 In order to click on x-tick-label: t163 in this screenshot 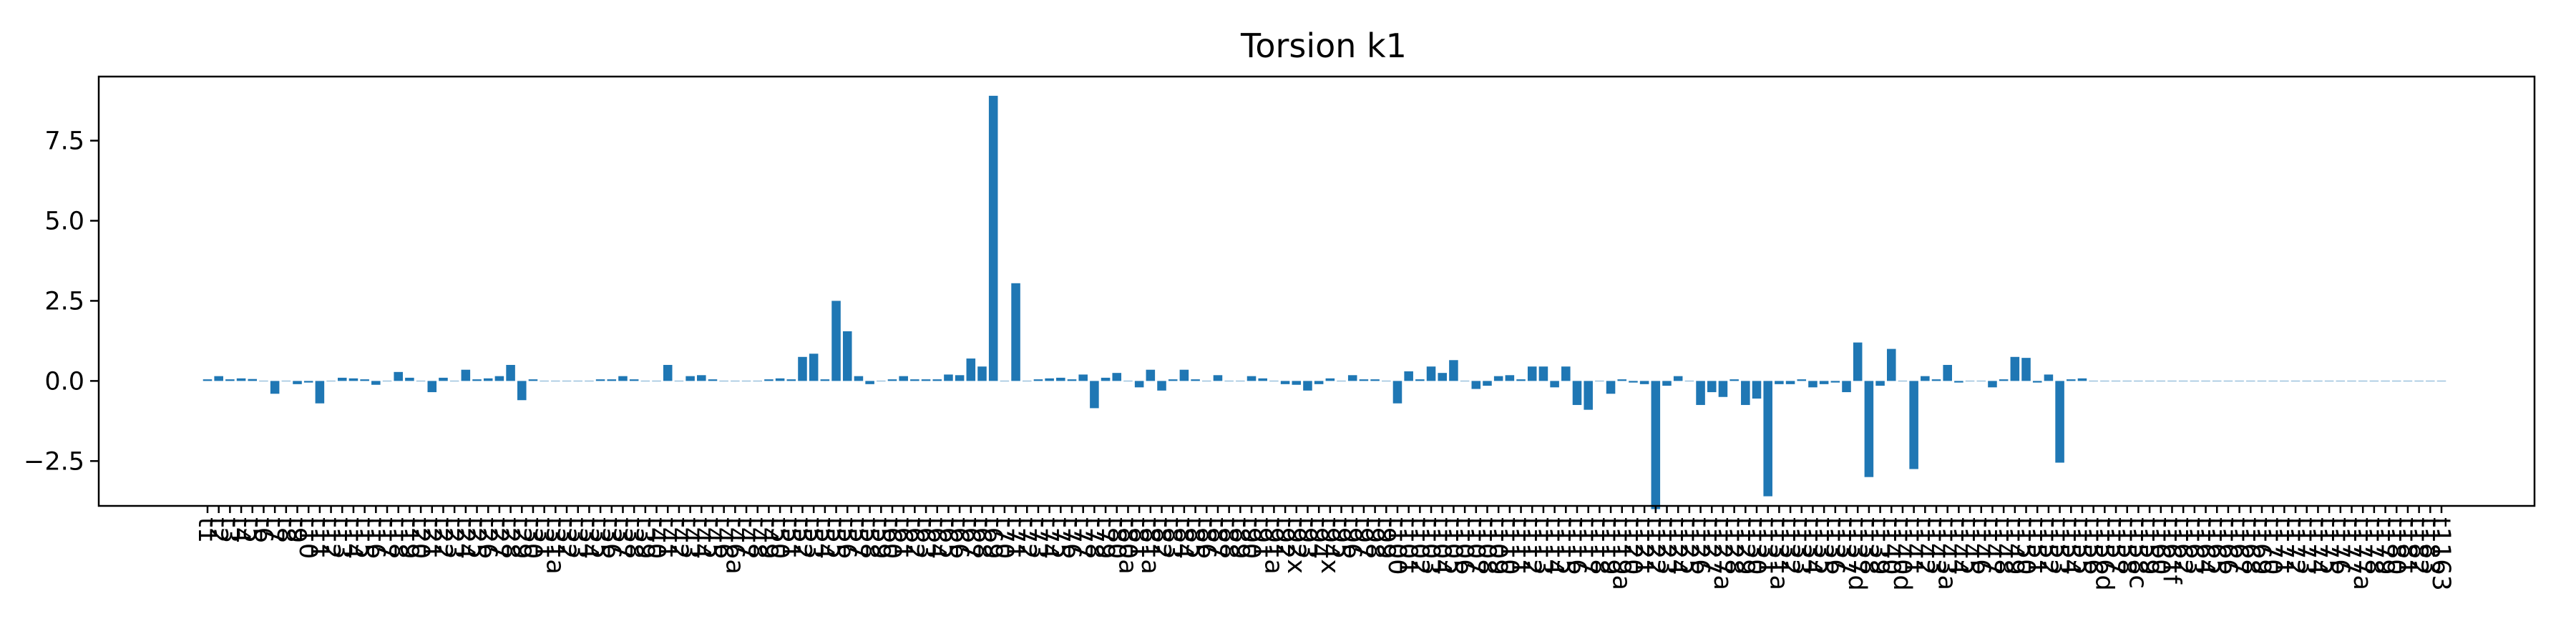, I will do `click(2194, 546)`.